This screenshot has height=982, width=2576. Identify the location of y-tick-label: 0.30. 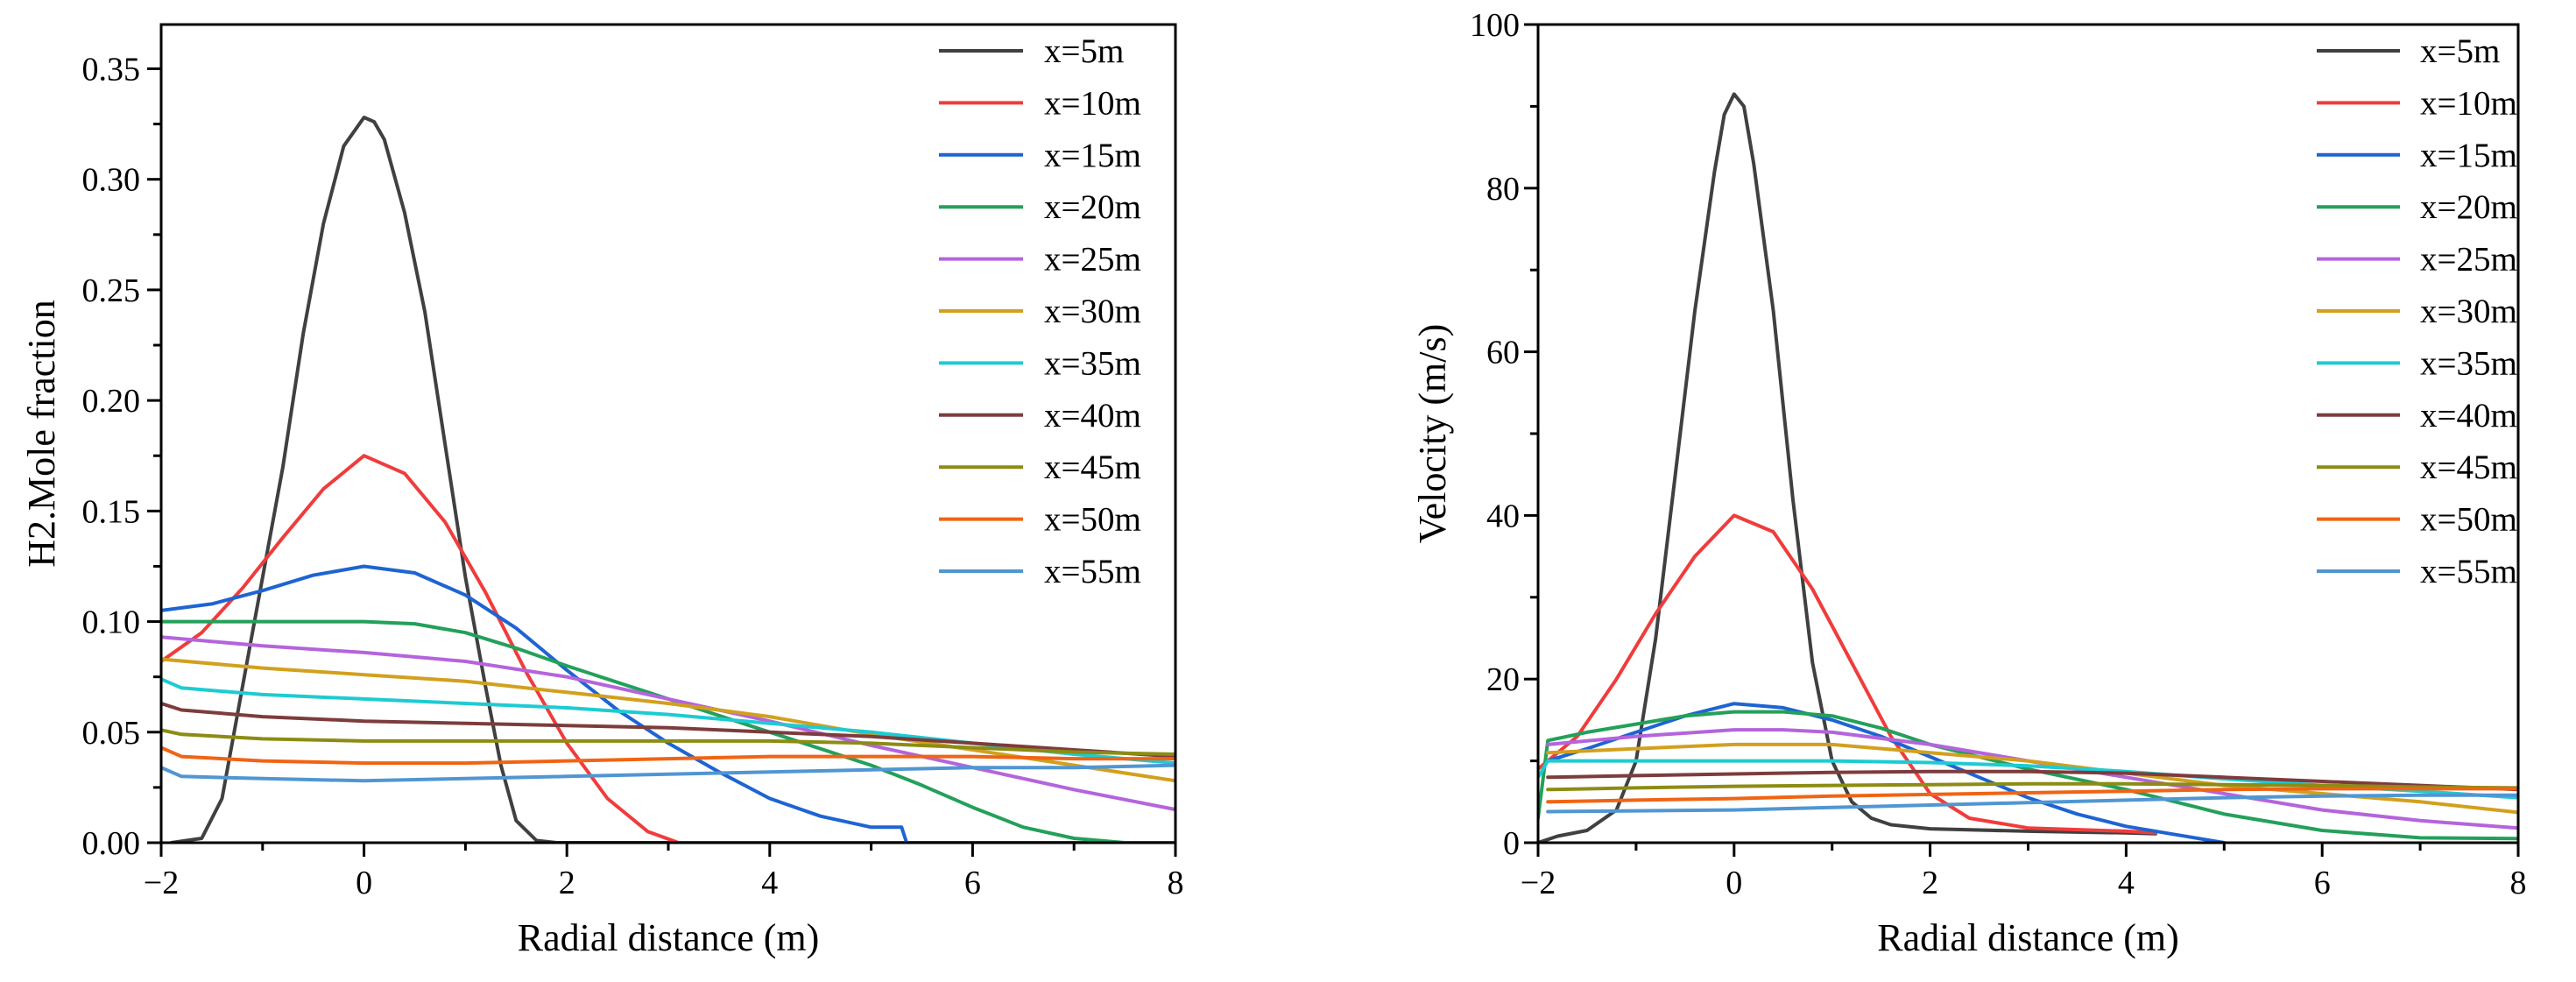
(111, 180).